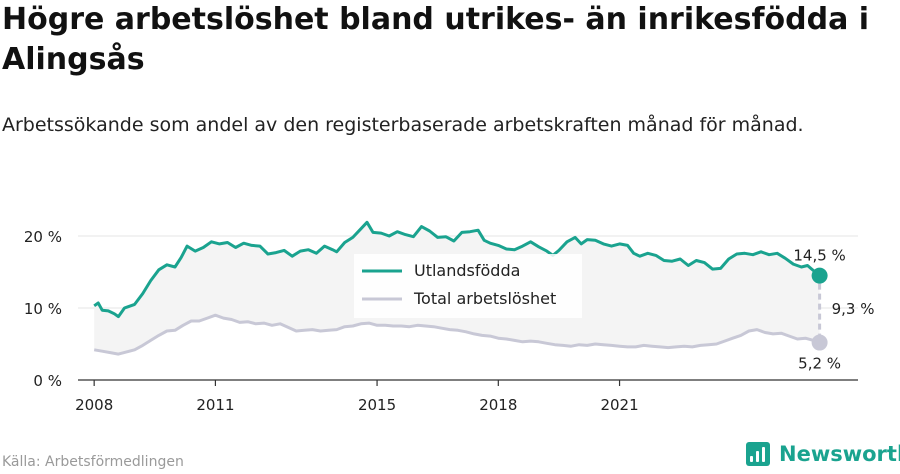  What do you see at coordinates (819, 275) in the screenshot?
I see `end-point-utlandsfodda` at bounding box center [819, 275].